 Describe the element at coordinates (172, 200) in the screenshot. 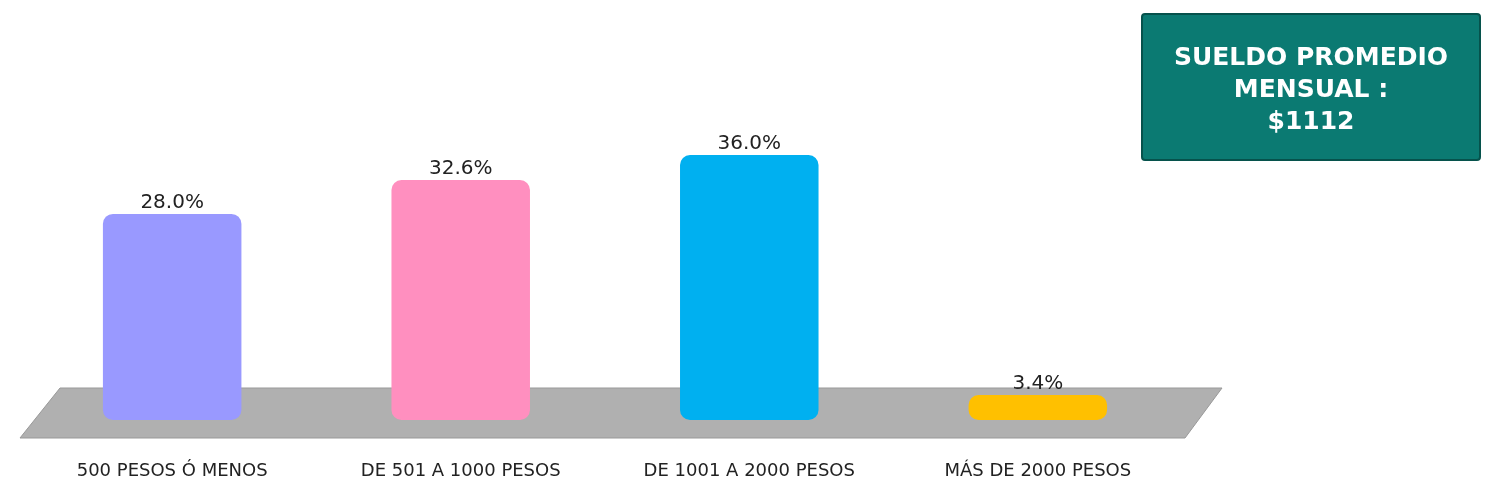

I see `data-label: 28.0%` at that location.